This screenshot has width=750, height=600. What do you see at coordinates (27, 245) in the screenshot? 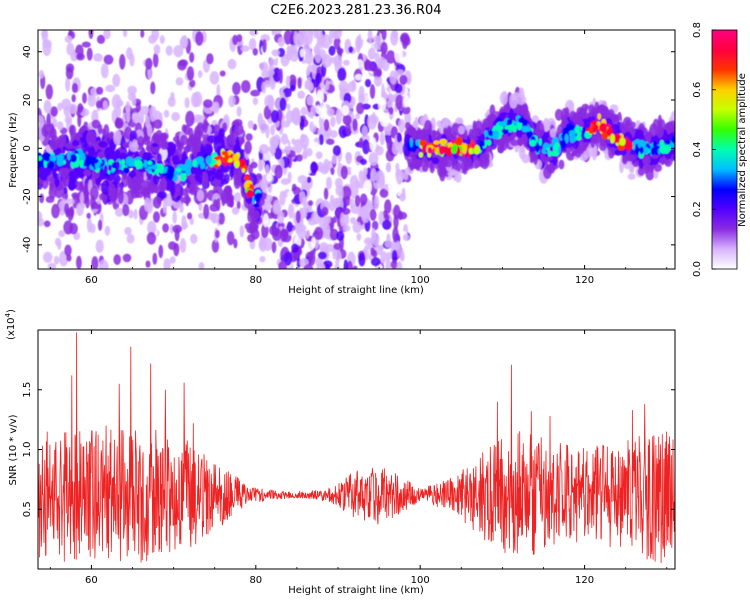
I see `y-tick-label: -40` at bounding box center [27, 245].